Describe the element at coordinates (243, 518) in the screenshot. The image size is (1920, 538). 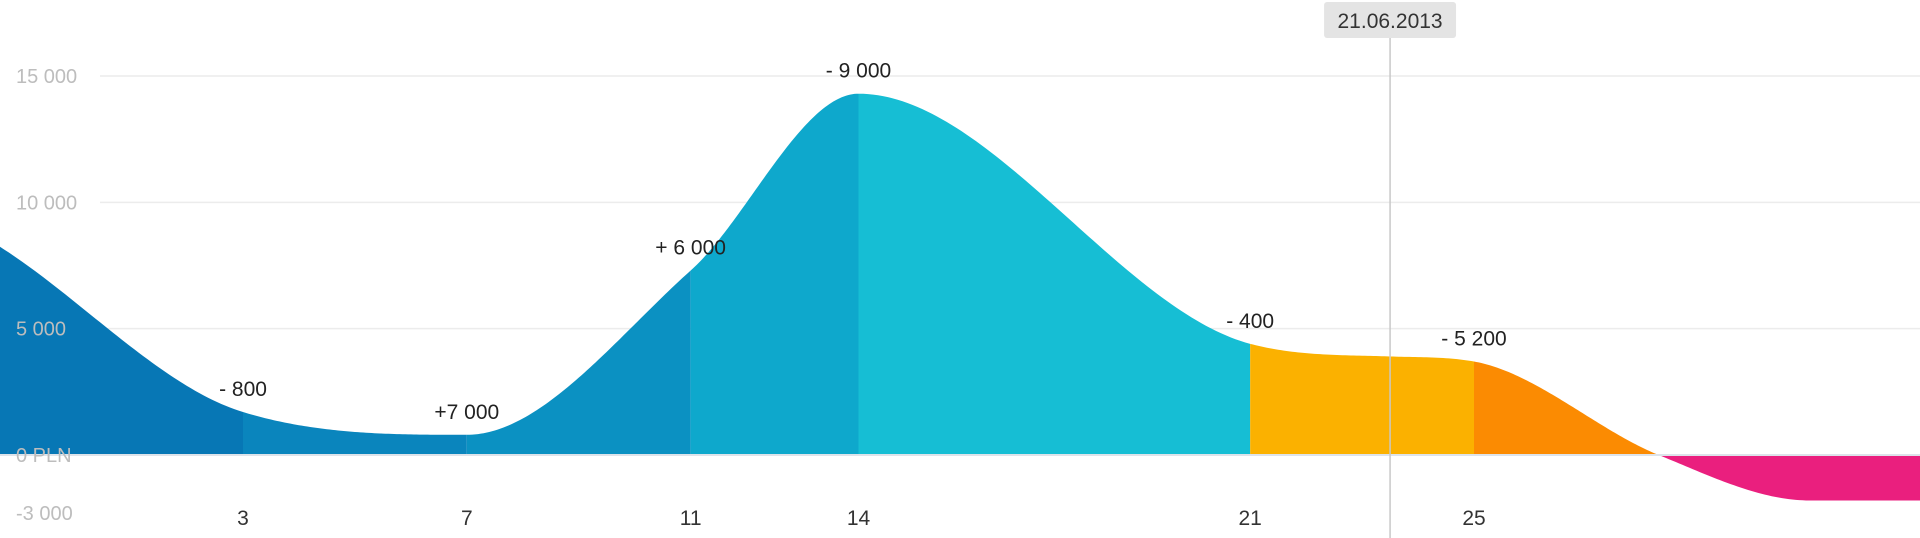
I see `x-tick-label: 3` at that location.